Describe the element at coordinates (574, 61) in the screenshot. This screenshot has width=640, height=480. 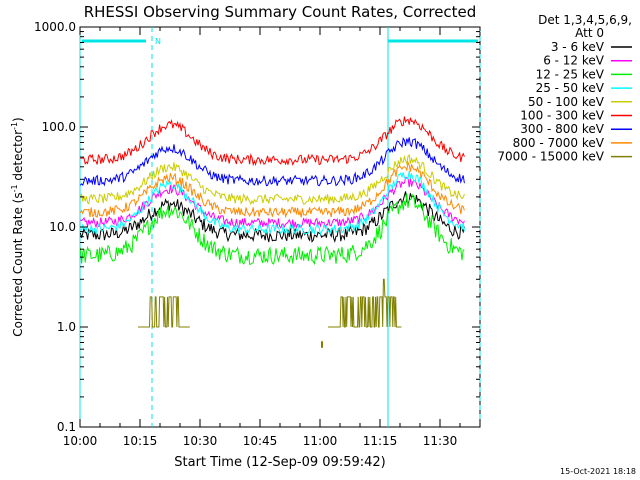
I see `legend-label: 6 - 12 keV` at that location.